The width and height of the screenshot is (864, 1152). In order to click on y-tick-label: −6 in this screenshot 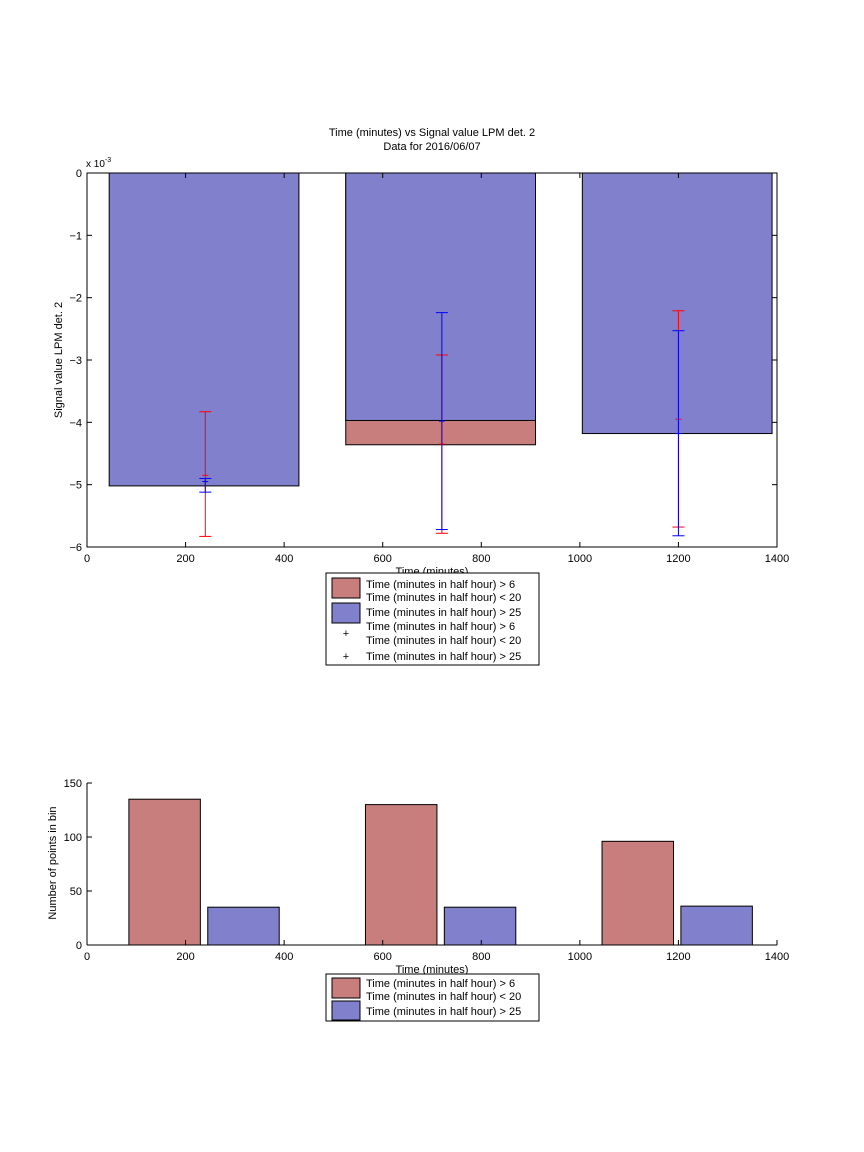, I will do `click(75, 548)`.